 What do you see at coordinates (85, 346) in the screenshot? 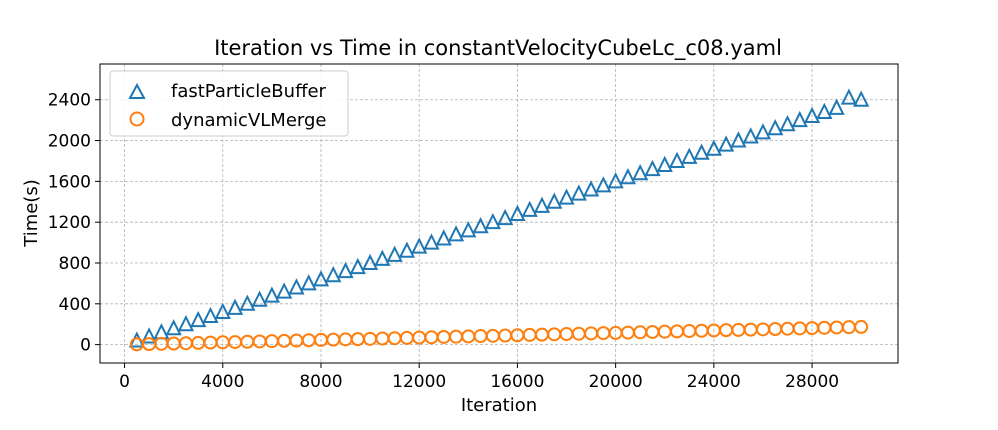
I see `y-tick-label: 0` at bounding box center [85, 346].